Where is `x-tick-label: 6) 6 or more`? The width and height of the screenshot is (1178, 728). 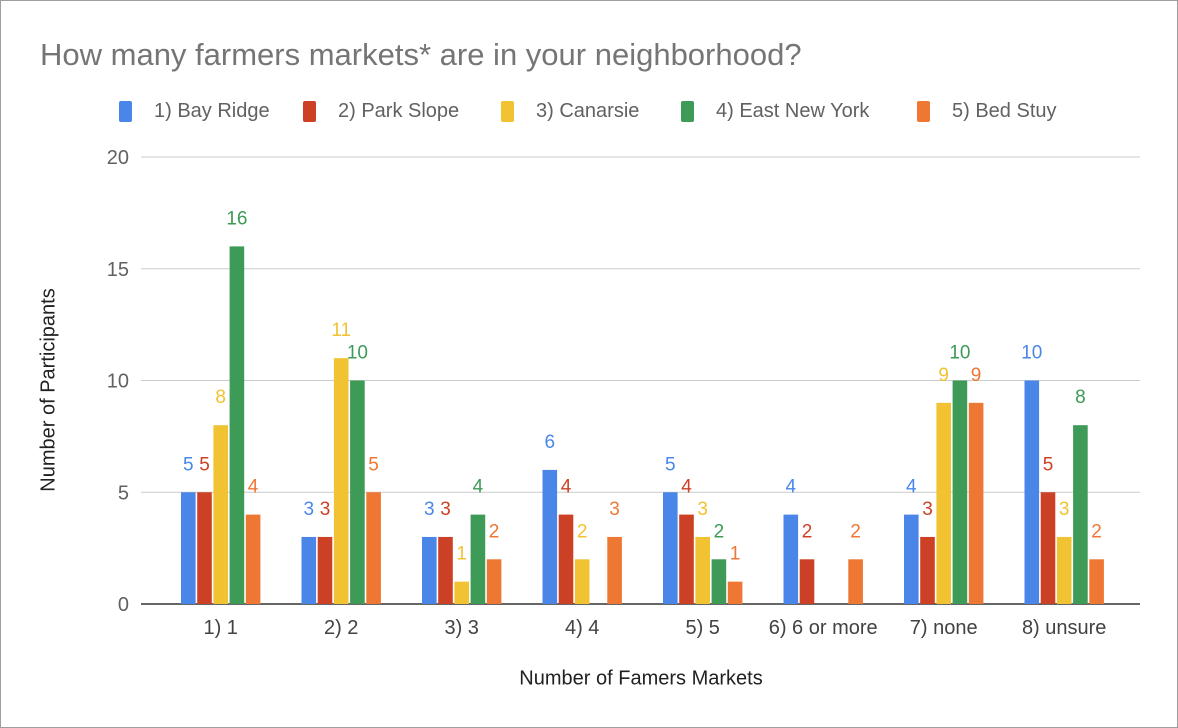 x-tick-label: 6) 6 or more is located at coordinates (823, 628).